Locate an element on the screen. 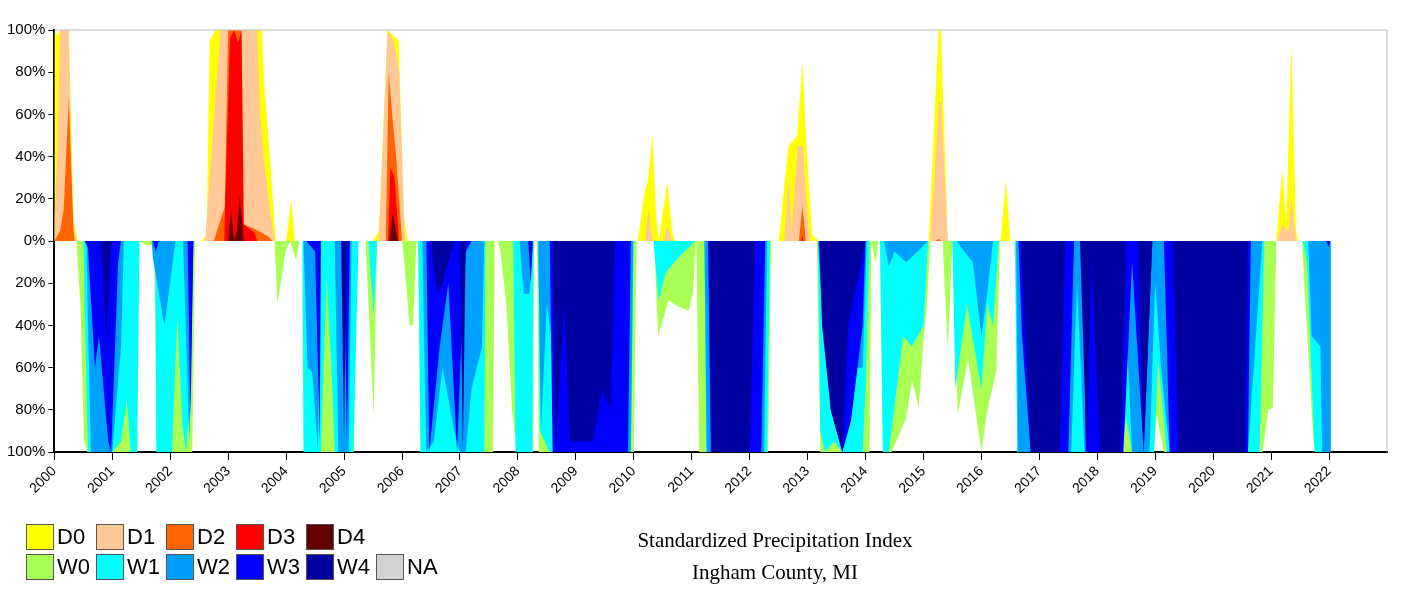 Image resolution: width=1415 pixels, height=611 pixels. legend-label: D3 is located at coordinates (281, 537).